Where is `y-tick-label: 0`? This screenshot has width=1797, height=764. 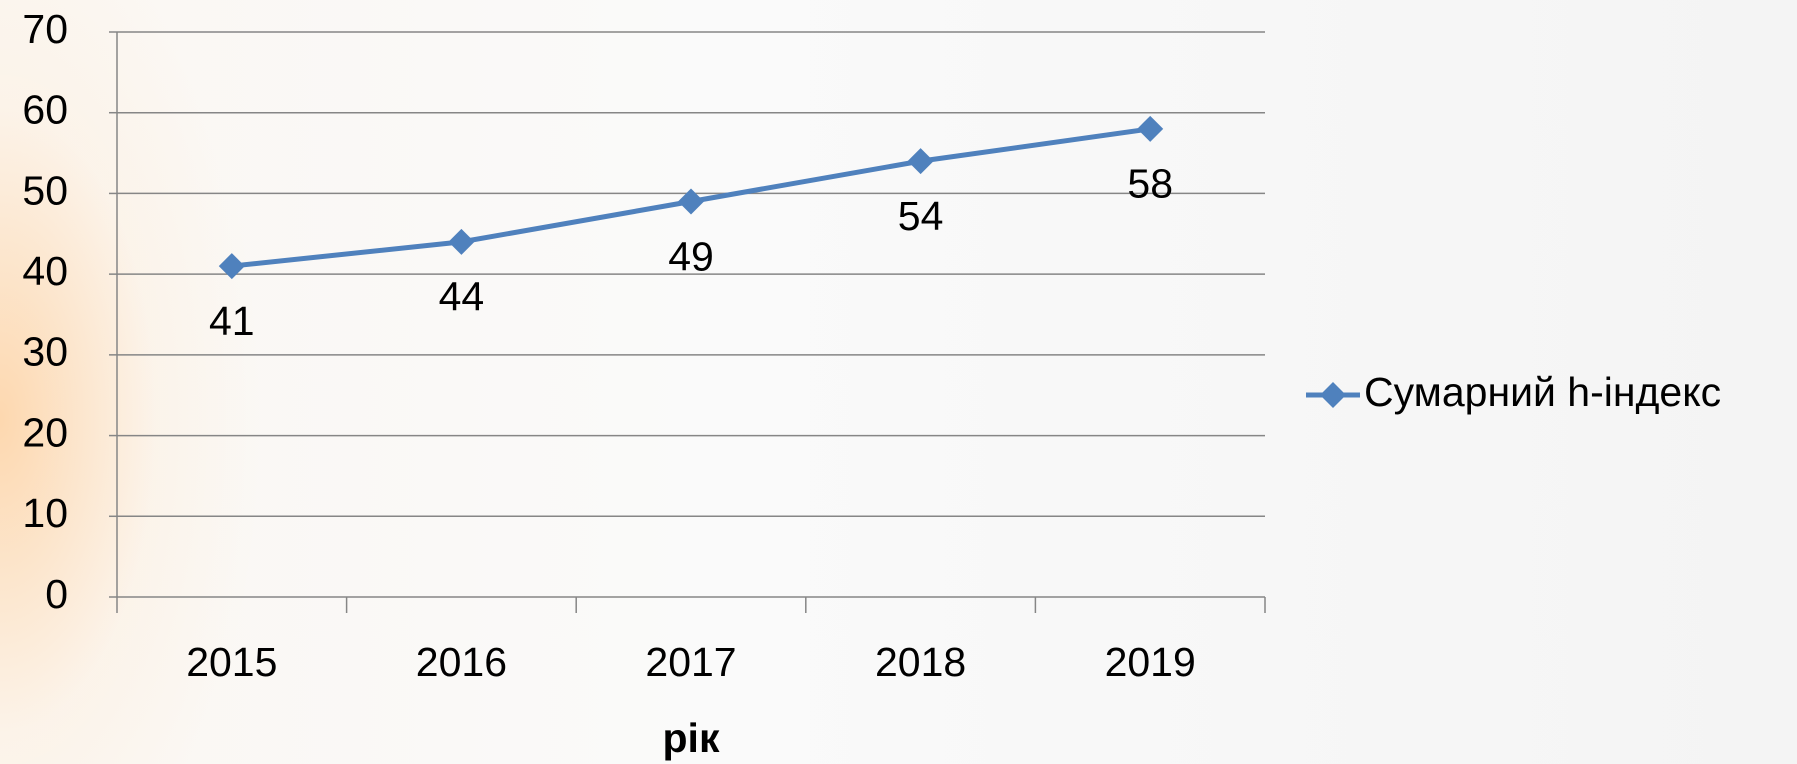 y-tick-label: 0 is located at coordinates (56, 594).